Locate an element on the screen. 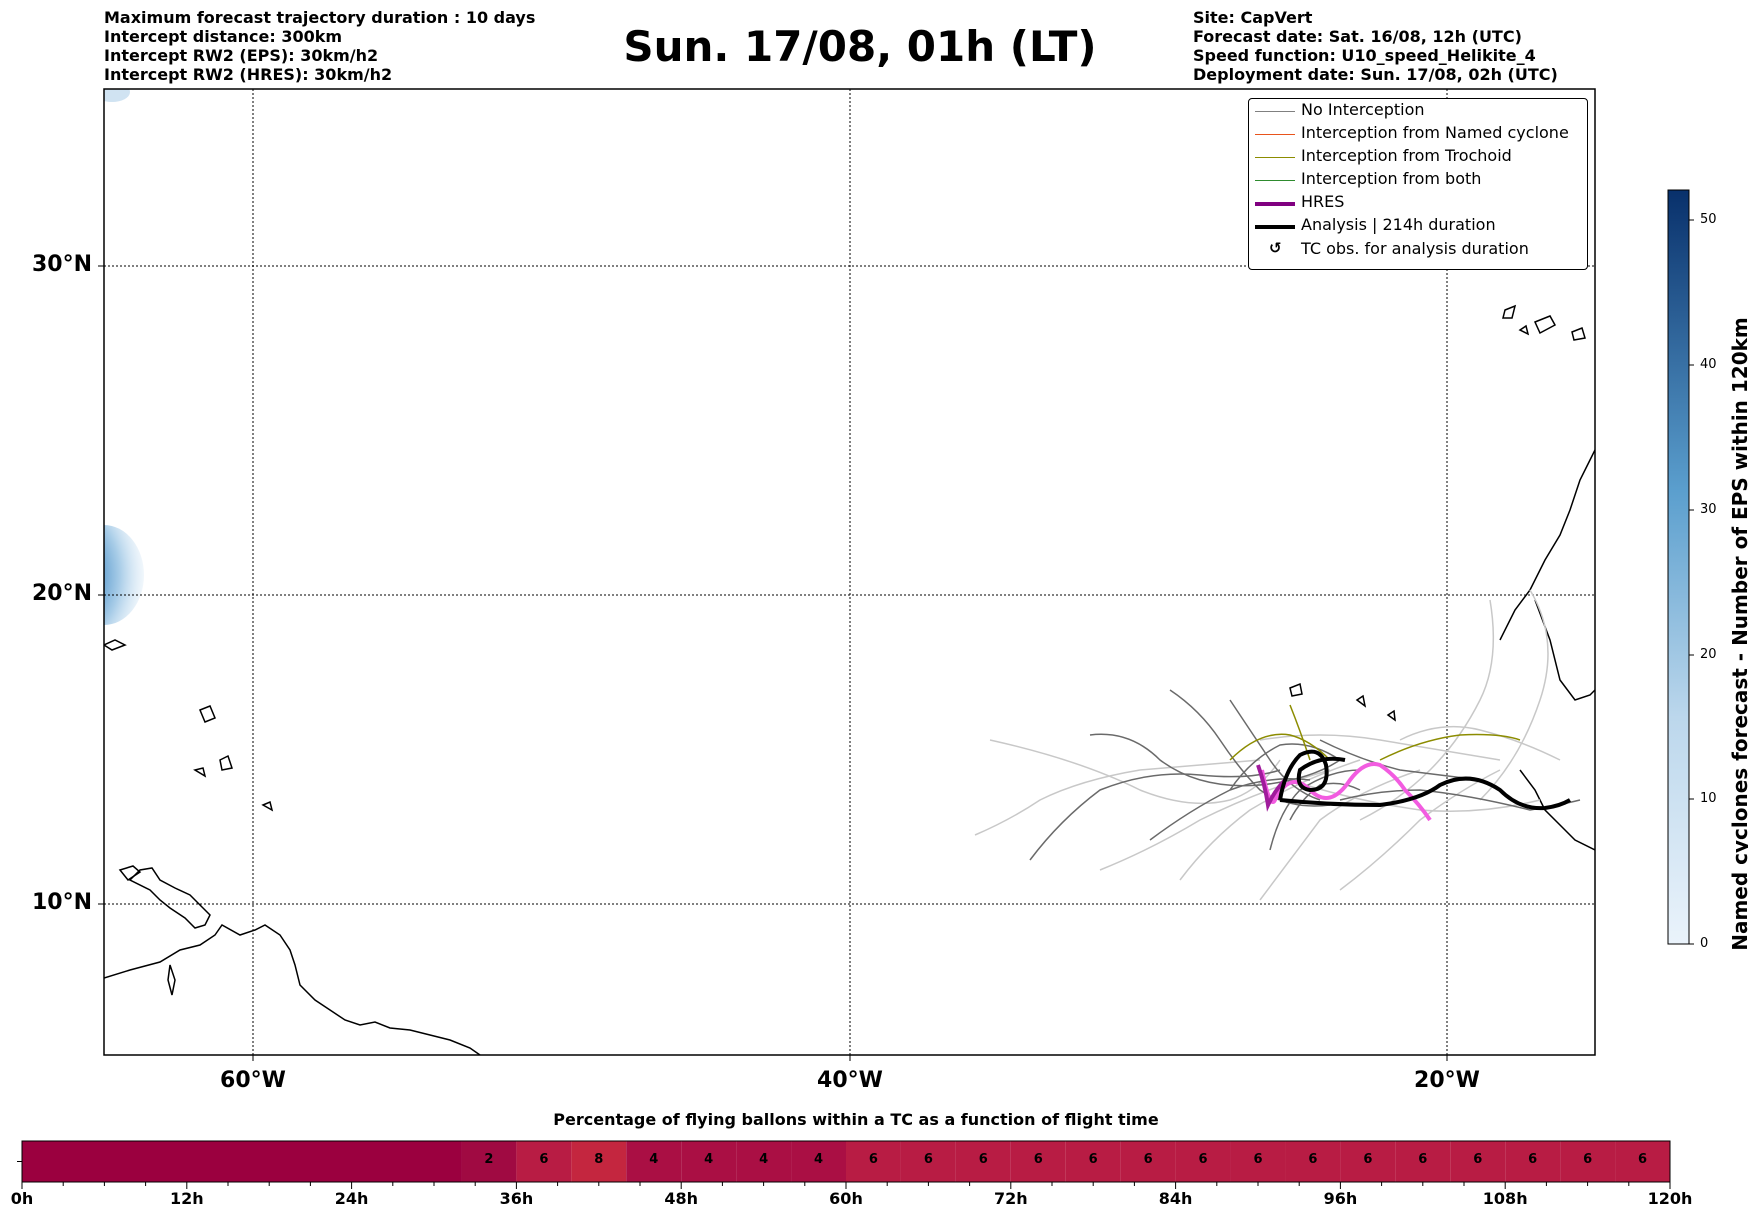  trajectories-no-interception-light is located at coordinates (1267, 745).